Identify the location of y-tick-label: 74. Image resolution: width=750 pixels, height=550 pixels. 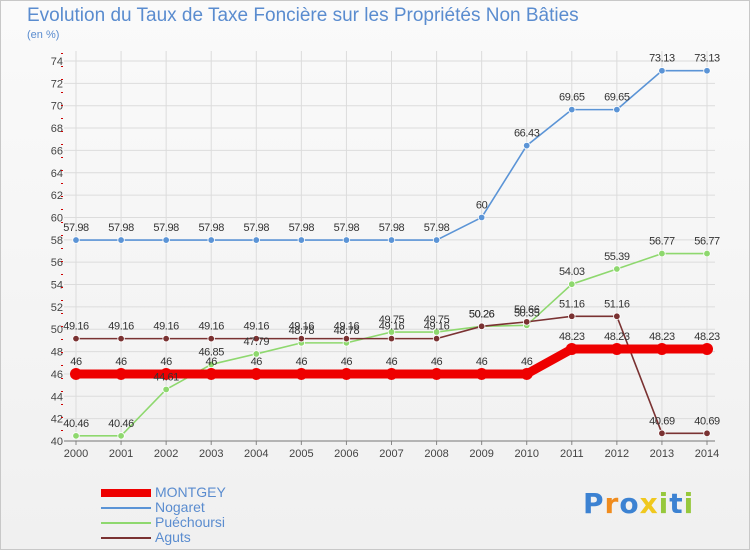
(57, 62).